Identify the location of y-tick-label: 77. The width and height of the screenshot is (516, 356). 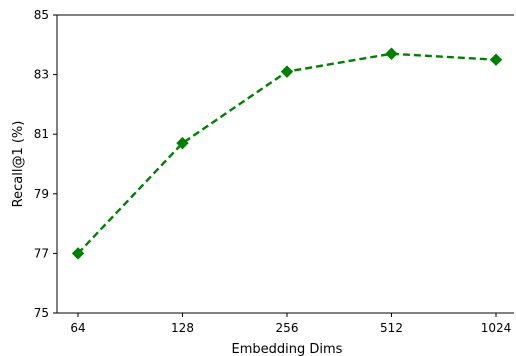
(41, 253).